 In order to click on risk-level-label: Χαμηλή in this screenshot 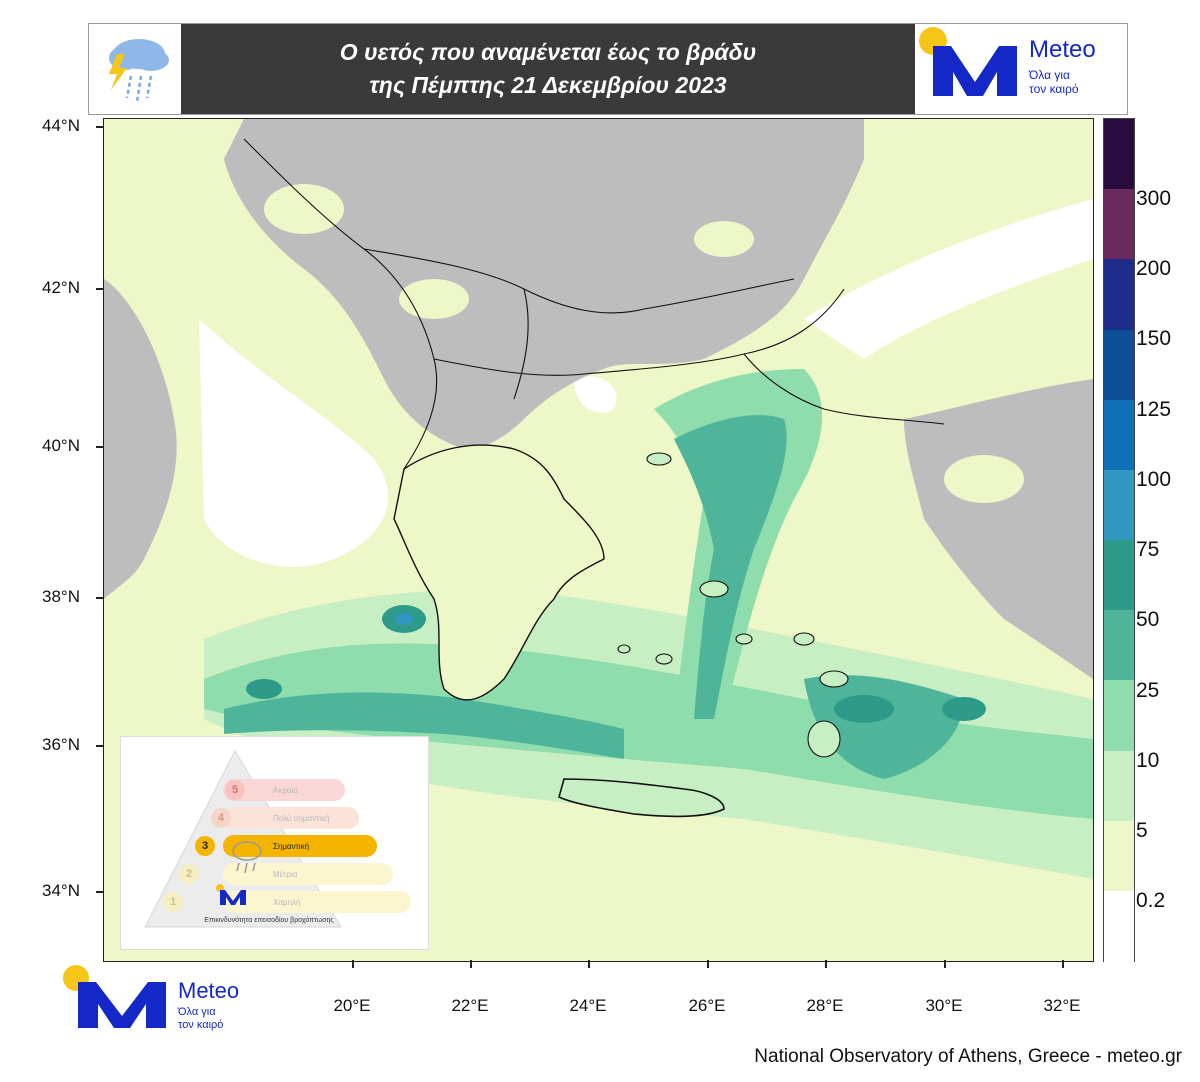, I will do `click(287, 902)`.